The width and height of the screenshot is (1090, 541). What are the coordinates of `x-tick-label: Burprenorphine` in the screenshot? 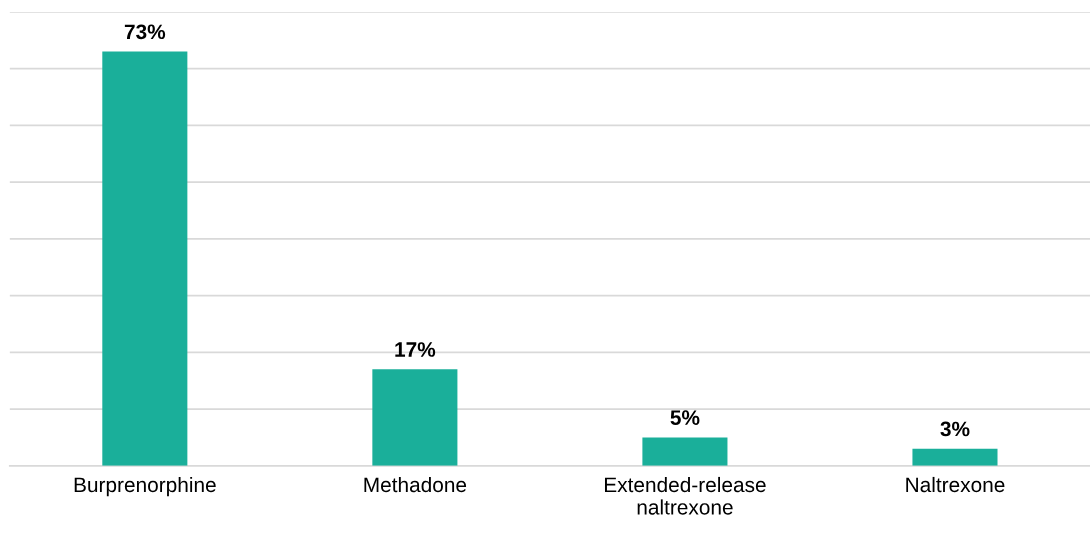 It's located at (145, 486).